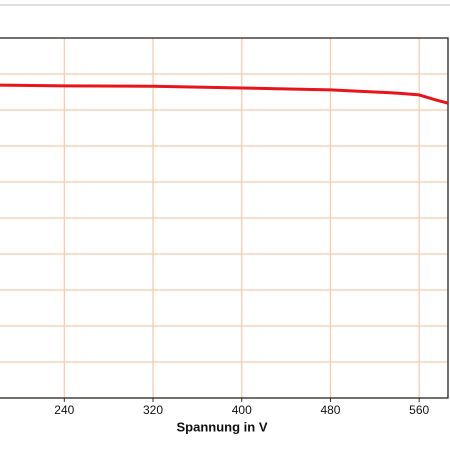  What do you see at coordinates (242, 410) in the screenshot?
I see `x-tick-label: 400` at bounding box center [242, 410].